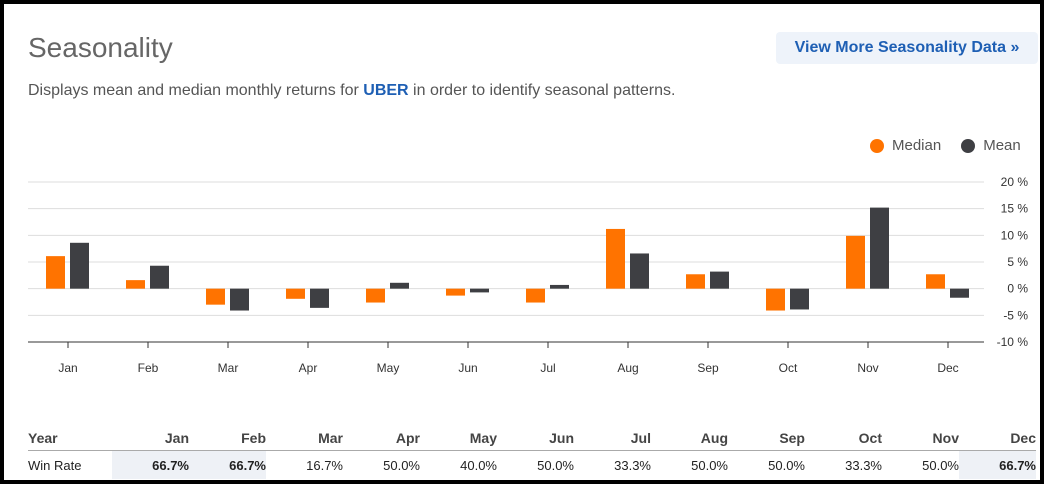 The width and height of the screenshot is (1044, 484). I want to click on legend-mean: Mean, so click(991, 145).